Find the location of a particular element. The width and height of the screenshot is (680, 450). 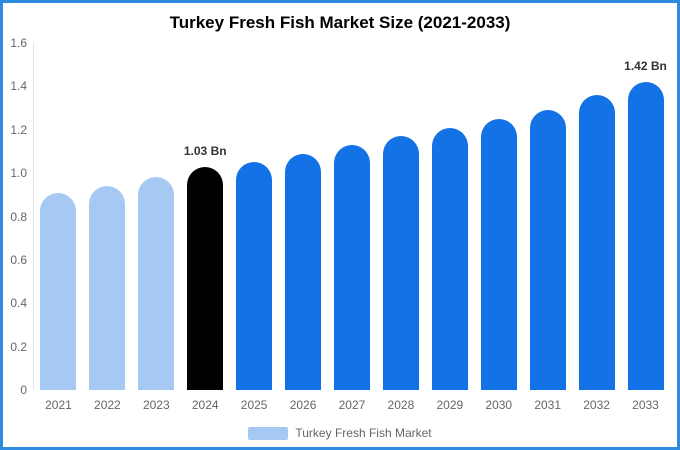

bar-value-label-2033: 1.42 Bn is located at coordinates (645, 66).